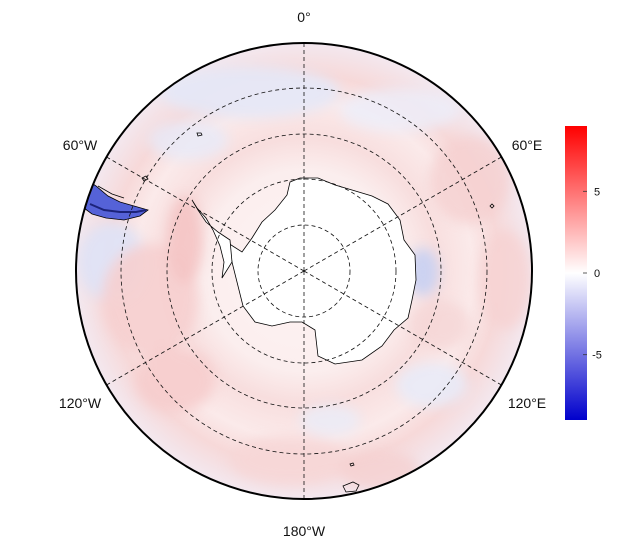 This screenshot has height=552, width=625. I want to click on longitude-label-upper-left: 60°W, so click(80, 145).